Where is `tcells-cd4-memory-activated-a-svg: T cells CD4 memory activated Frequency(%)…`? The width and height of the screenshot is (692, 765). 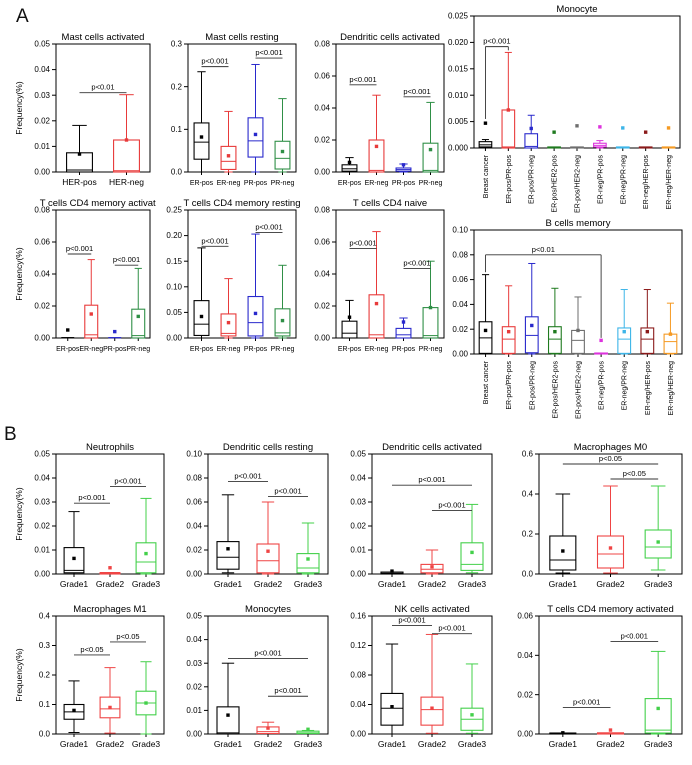 tcells-cd4-memory-activated-a-svg: T cells CD4 memory activated Frequency(%)… is located at coordinates (90, 275).